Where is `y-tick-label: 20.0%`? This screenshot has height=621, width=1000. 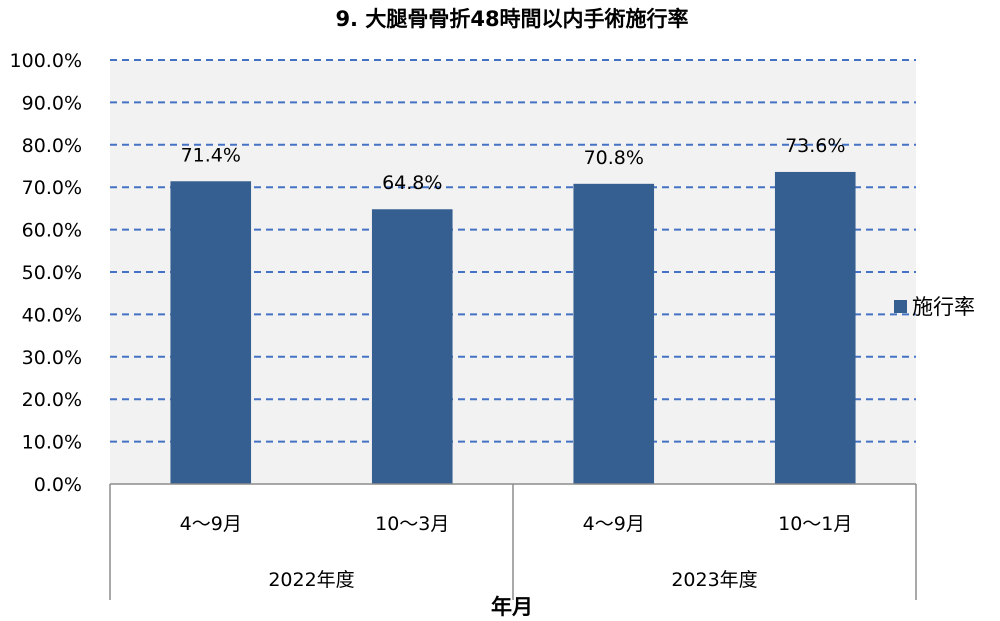
y-tick-label: 20.0% is located at coordinates (52, 400).